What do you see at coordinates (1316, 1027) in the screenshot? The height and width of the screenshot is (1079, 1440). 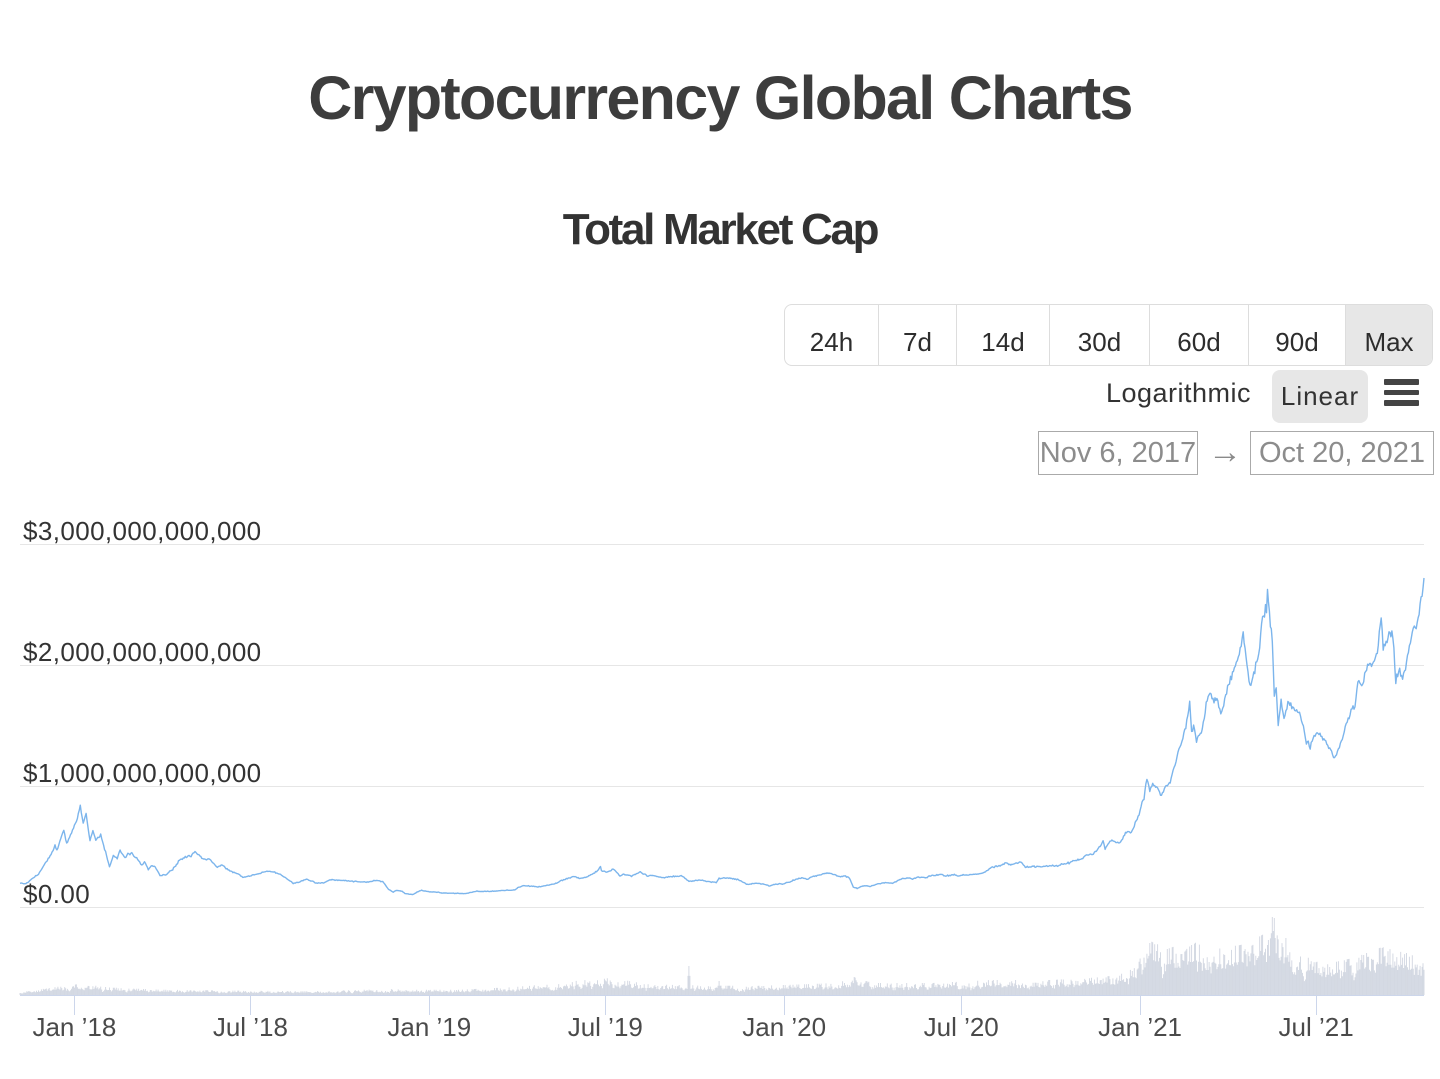 I see `svg-text: Jul ’21` at bounding box center [1316, 1027].